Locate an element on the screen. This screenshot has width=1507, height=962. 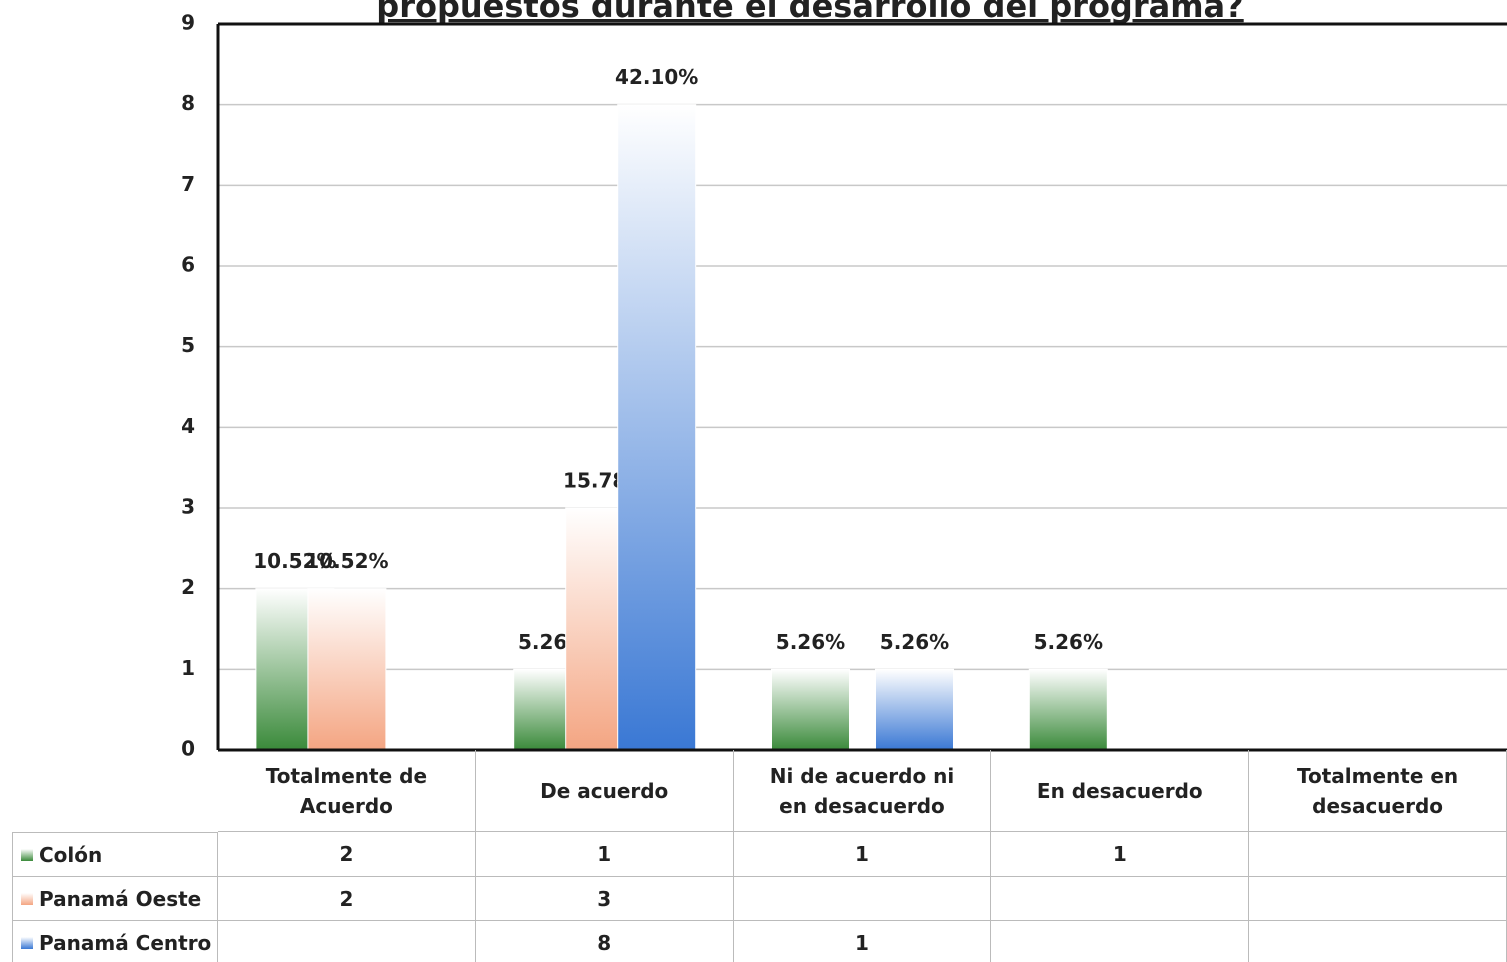
table-cell: 3 is located at coordinates (604, 899).